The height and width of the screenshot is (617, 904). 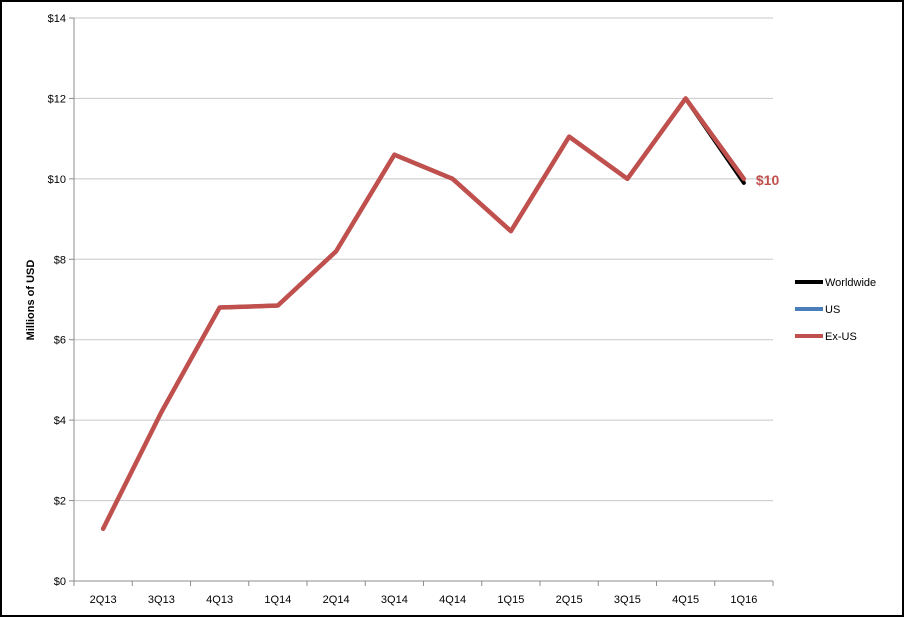 I want to click on y-tick-label: $10, so click(x=57, y=180).